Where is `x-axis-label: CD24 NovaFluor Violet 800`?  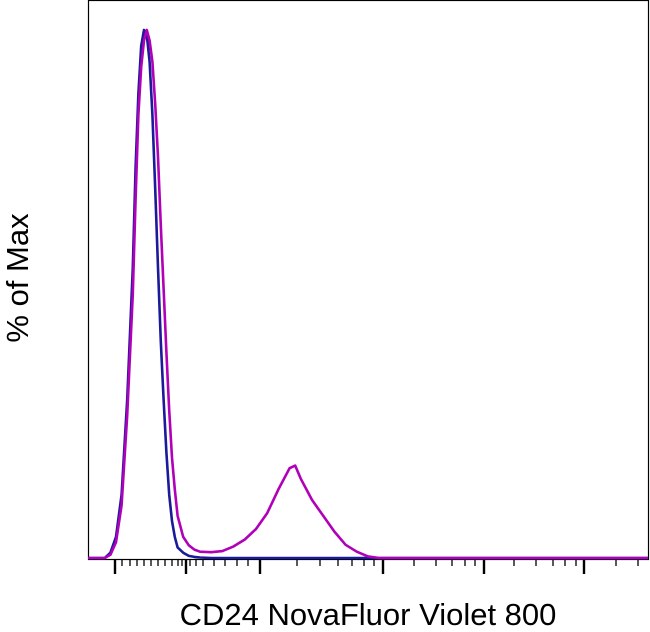
x-axis-label: CD24 NovaFluor Violet 800 is located at coordinates (368, 614).